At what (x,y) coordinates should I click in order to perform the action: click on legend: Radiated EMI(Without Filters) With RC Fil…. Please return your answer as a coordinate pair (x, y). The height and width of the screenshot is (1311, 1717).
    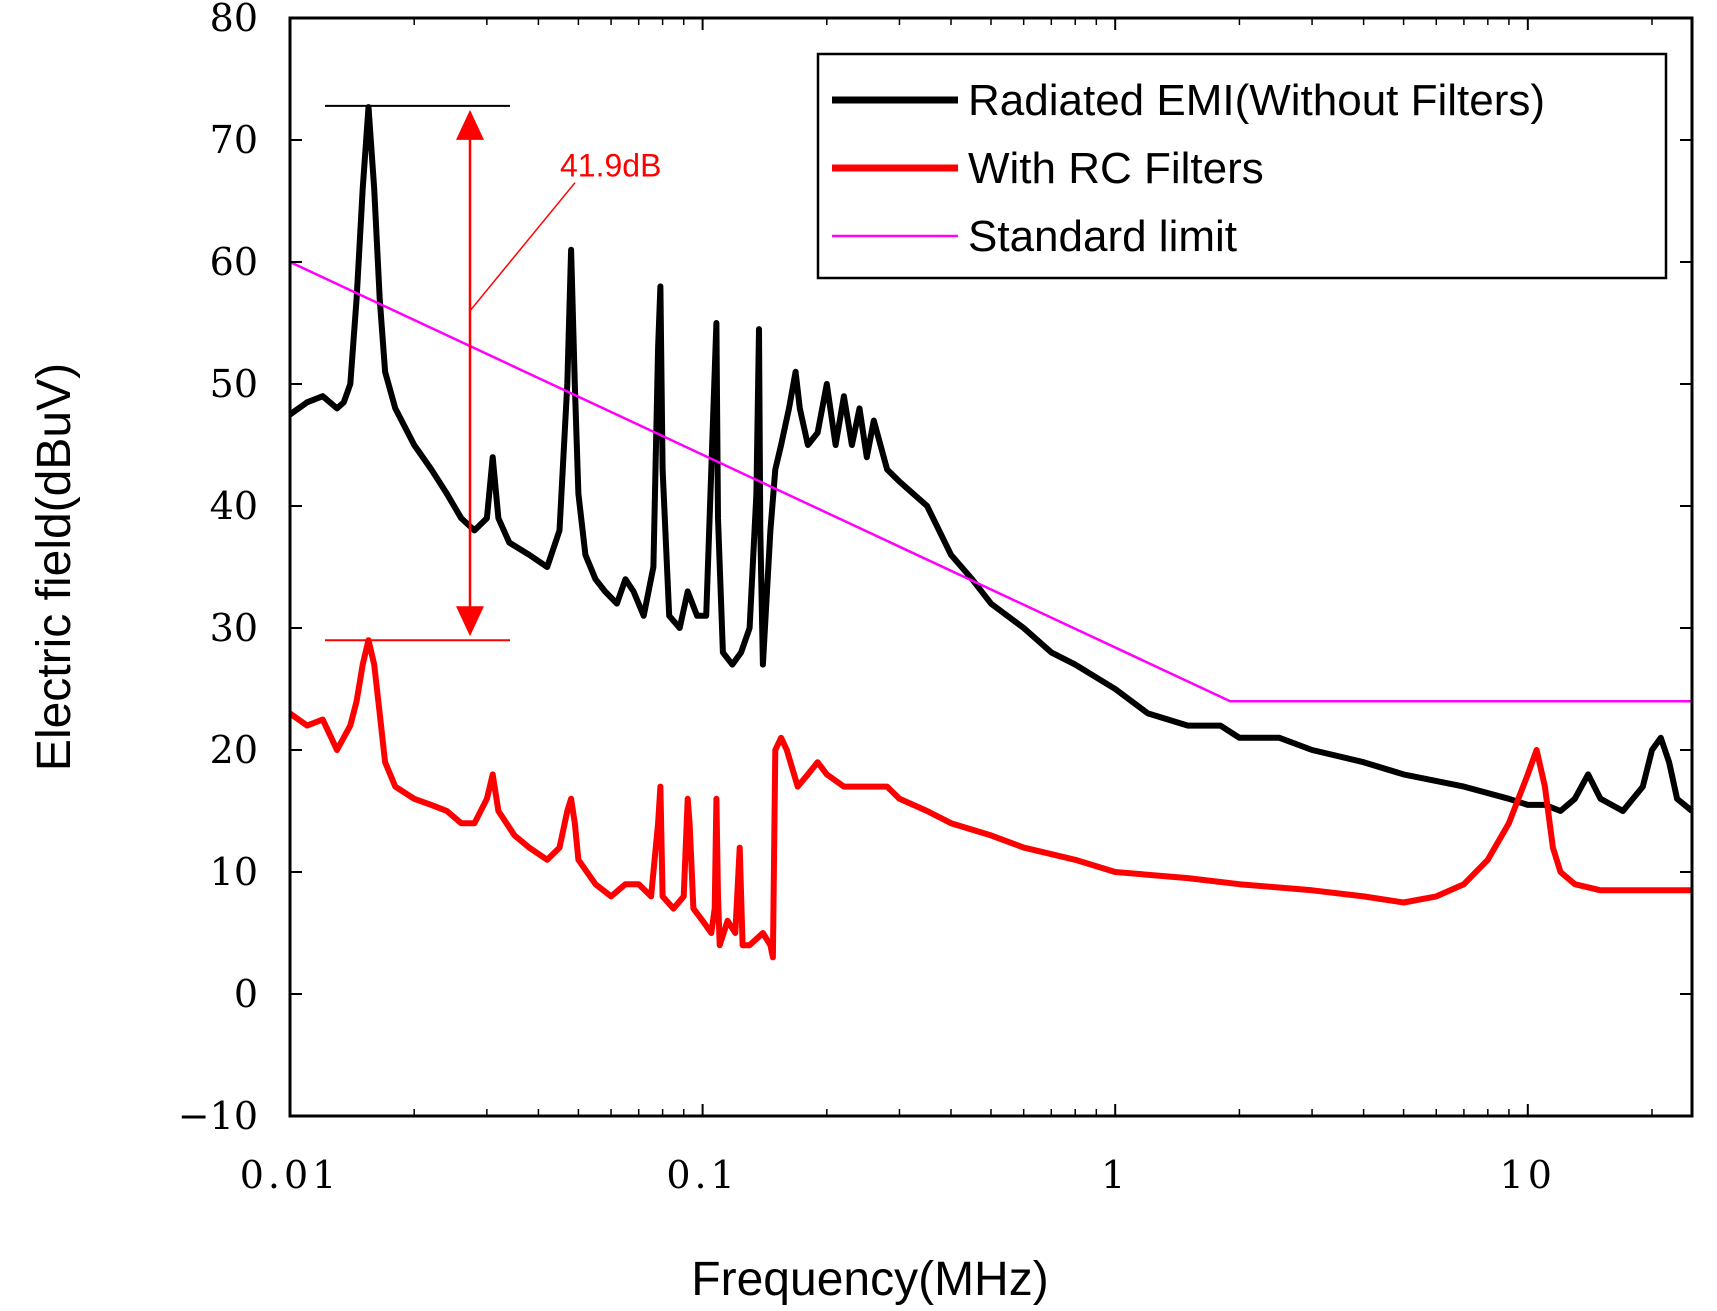
    Looking at the image, I should click on (1242, 166).